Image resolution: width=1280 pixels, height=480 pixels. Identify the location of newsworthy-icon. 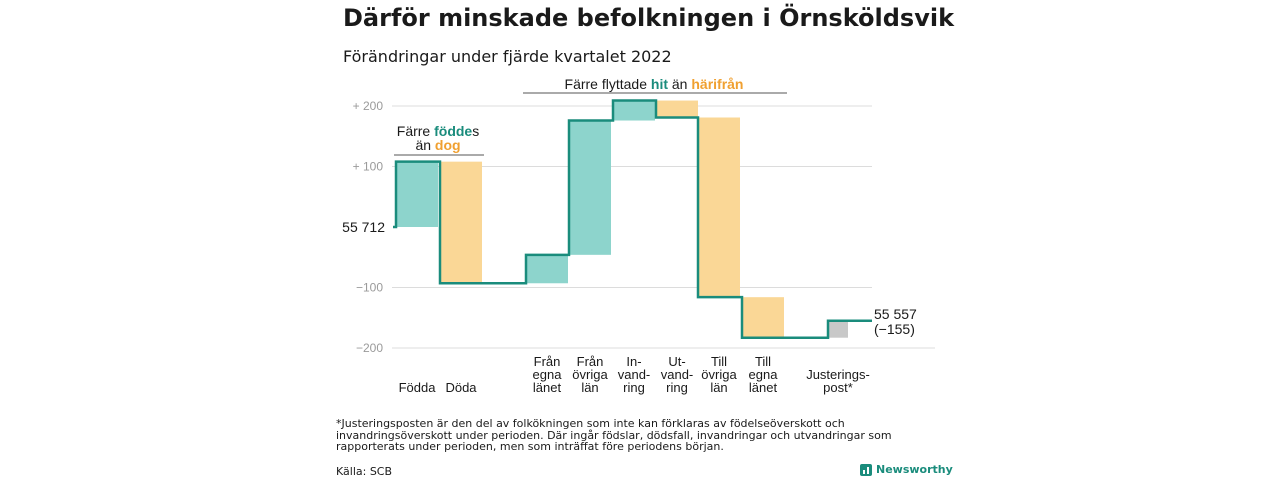
(866, 469).